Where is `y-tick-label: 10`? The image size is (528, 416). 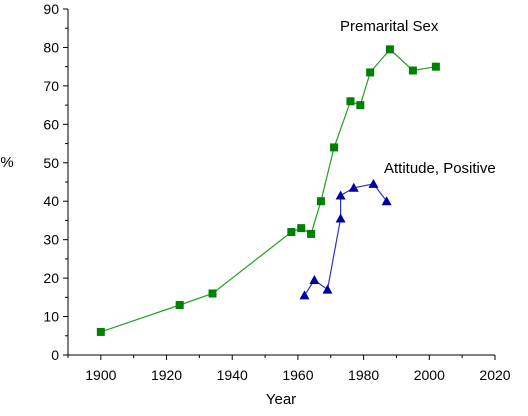 y-tick-label: 10 is located at coordinates (51, 317).